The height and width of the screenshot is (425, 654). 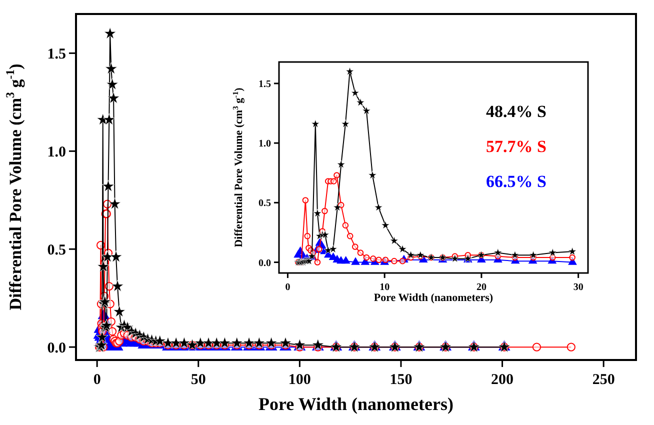 I want to click on x-tick-label: 150, so click(x=401, y=380).